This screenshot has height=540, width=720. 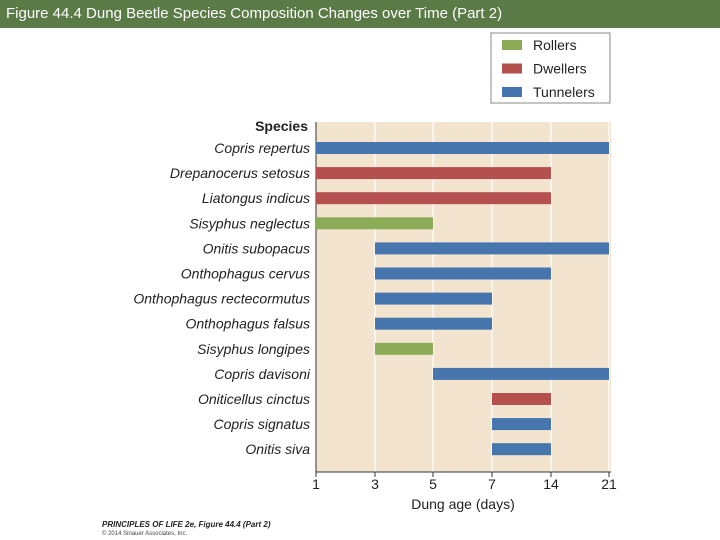 I want to click on species-label: Onthophagus falsus, so click(x=247, y=324).